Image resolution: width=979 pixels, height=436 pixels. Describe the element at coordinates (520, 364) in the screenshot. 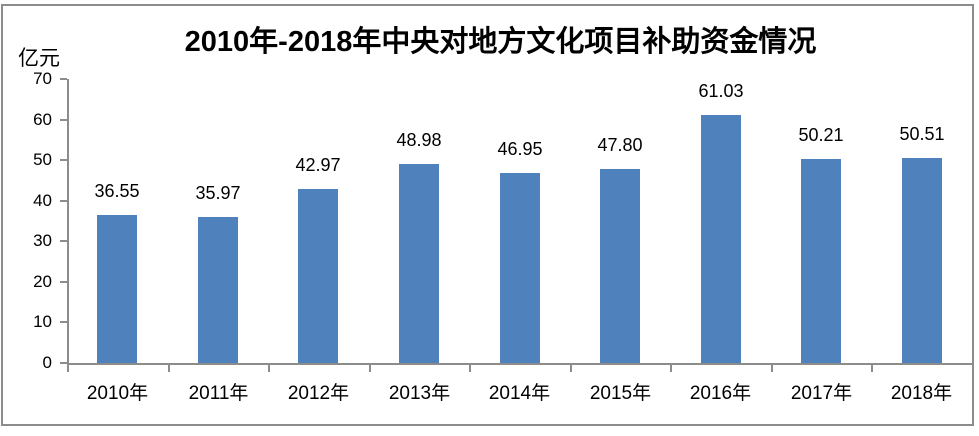

I see `x-axis-line` at that location.